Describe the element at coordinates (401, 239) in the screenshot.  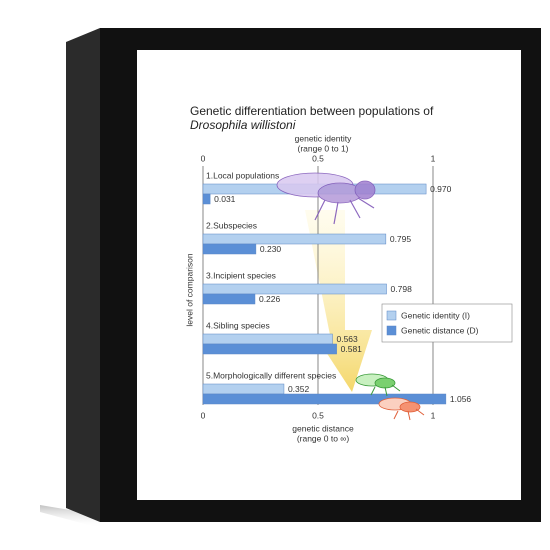
I see `value-label: 0.795` at that location.